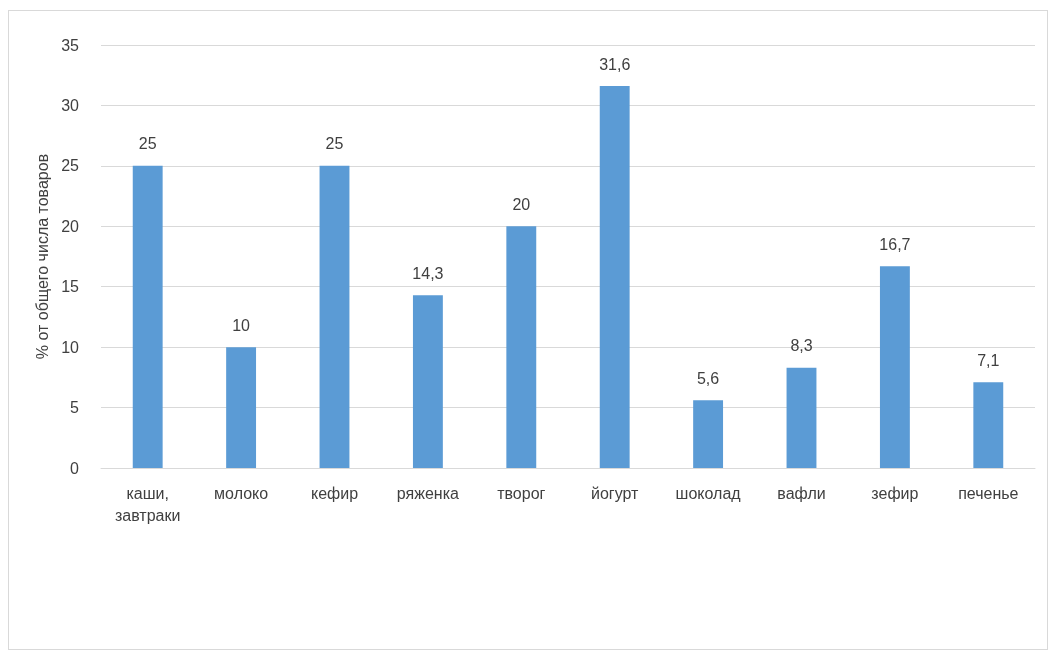 The image size is (1051, 650). Describe the element at coordinates (70, 347) in the screenshot. I see `y-tick-label: 10` at that location.